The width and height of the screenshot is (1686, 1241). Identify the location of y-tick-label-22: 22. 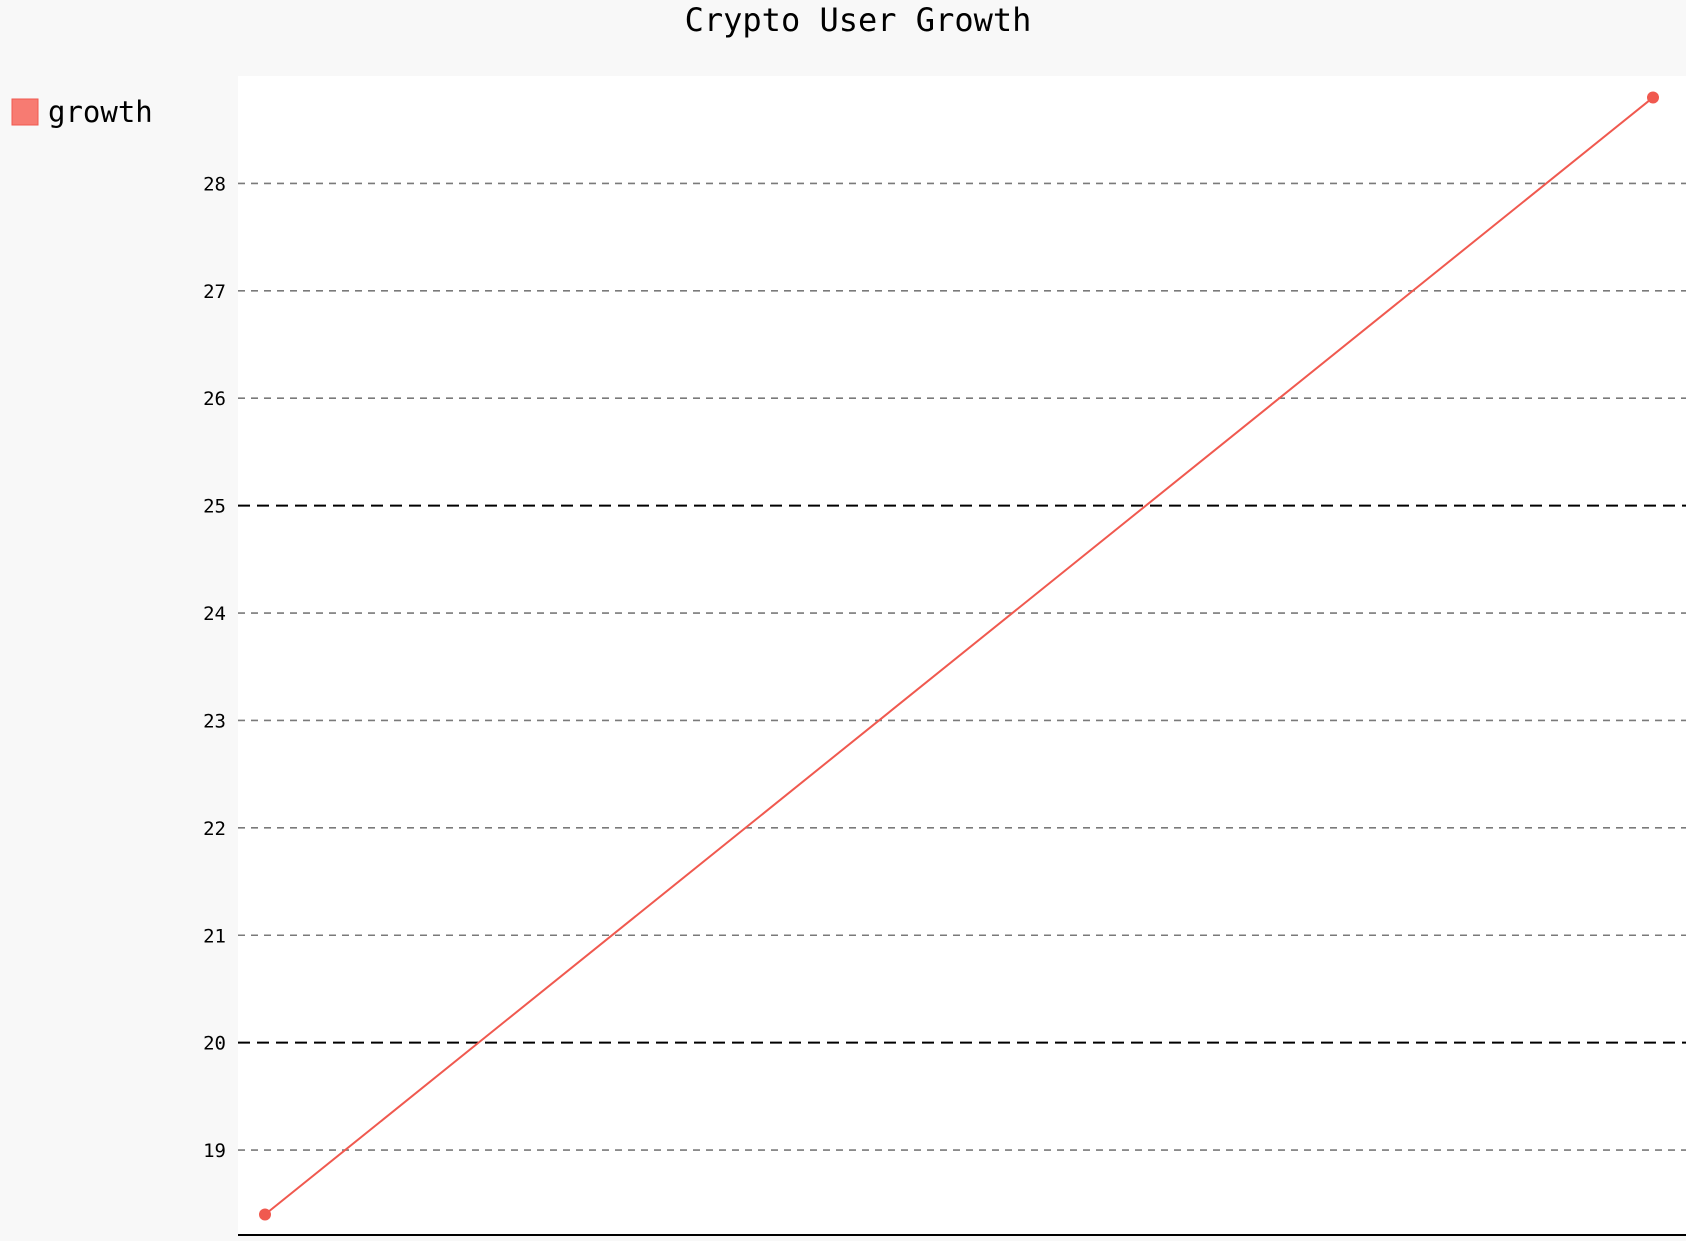
(214, 829).